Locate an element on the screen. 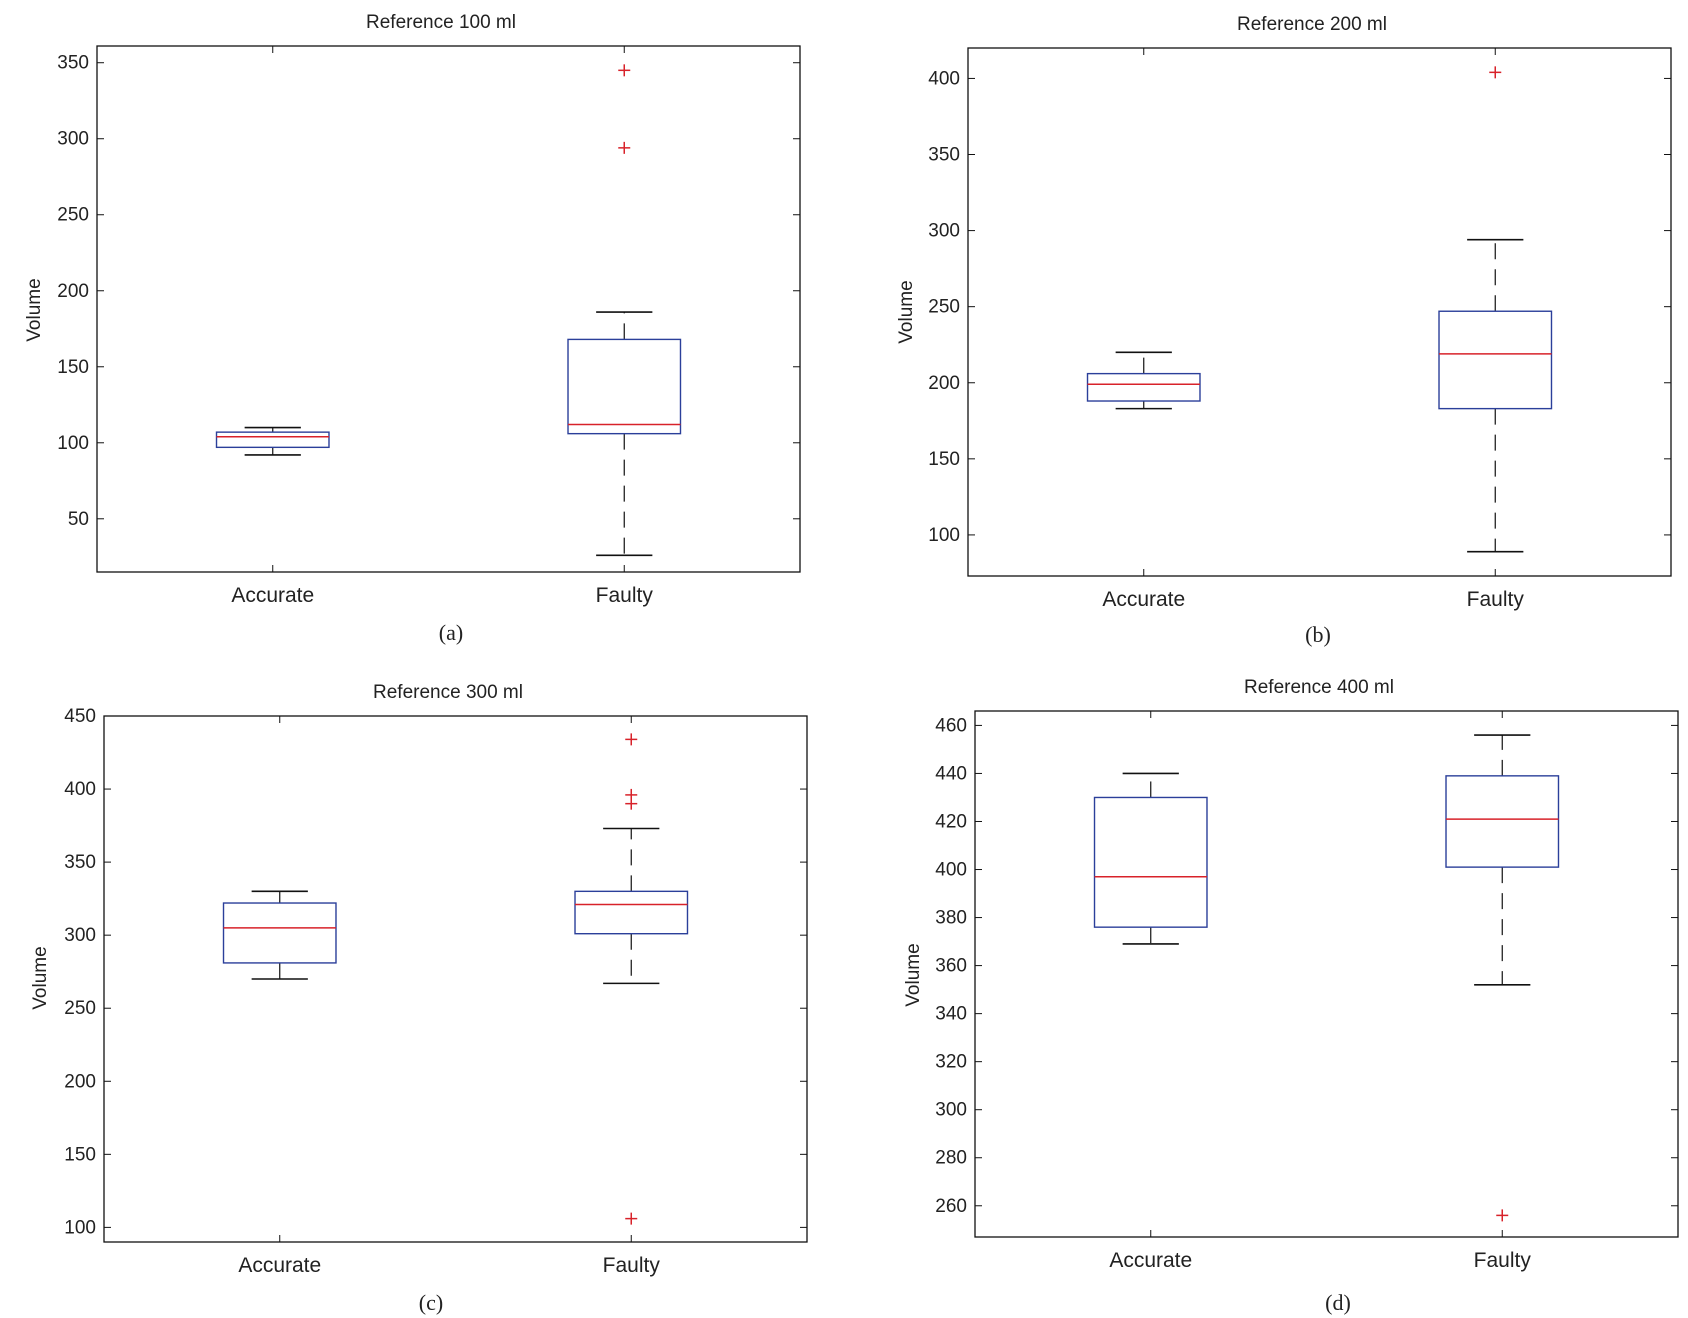 Image resolution: width=1688 pixels, height=1318 pixels. chart-title: Reference 400 ml is located at coordinates (1319, 687).